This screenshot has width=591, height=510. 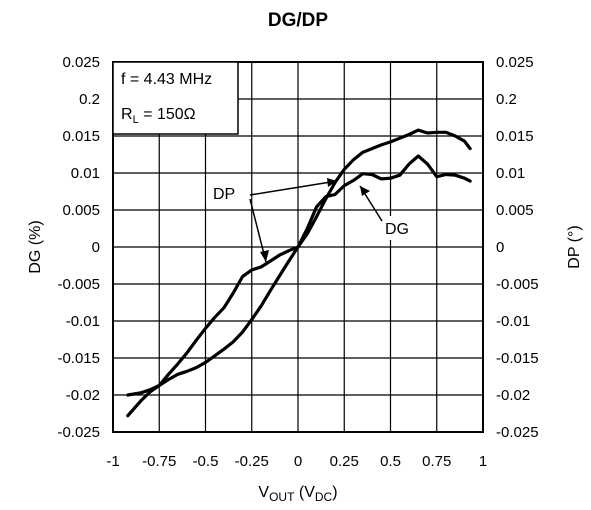 What do you see at coordinates (506, 99) in the screenshot?
I see `y-tick-label-right: 0.2` at bounding box center [506, 99].